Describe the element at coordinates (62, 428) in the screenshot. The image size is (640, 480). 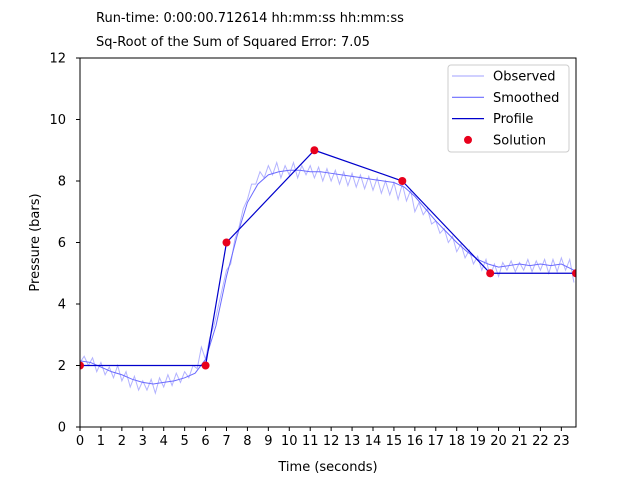
I see `y-tick-label: 0` at that location.